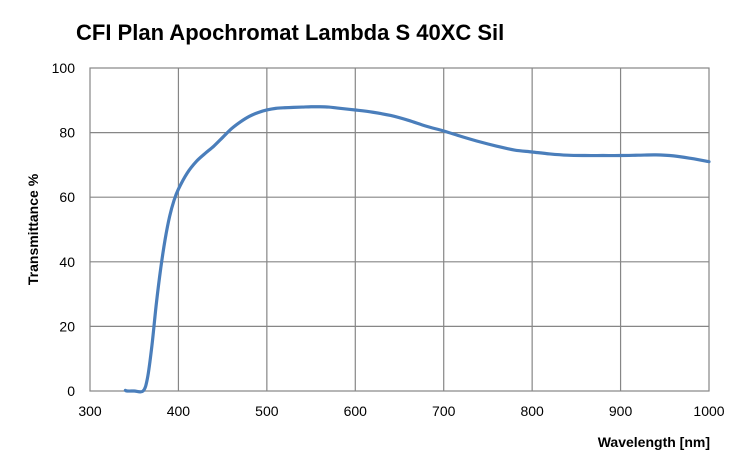 Image resolution: width=745 pixels, height=470 pixels. I want to click on x-tick-label-400: 400, so click(179, 411).